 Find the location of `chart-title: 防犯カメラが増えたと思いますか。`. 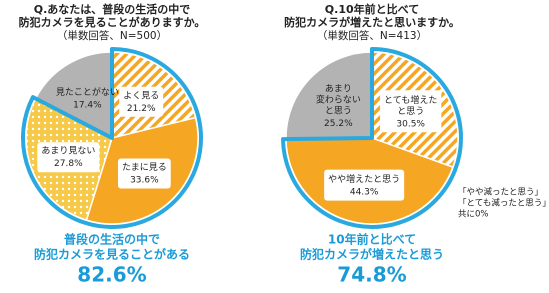

chart-title: 防犯カメラが増えたと思いますか。 is located at coordinates (372, 22).